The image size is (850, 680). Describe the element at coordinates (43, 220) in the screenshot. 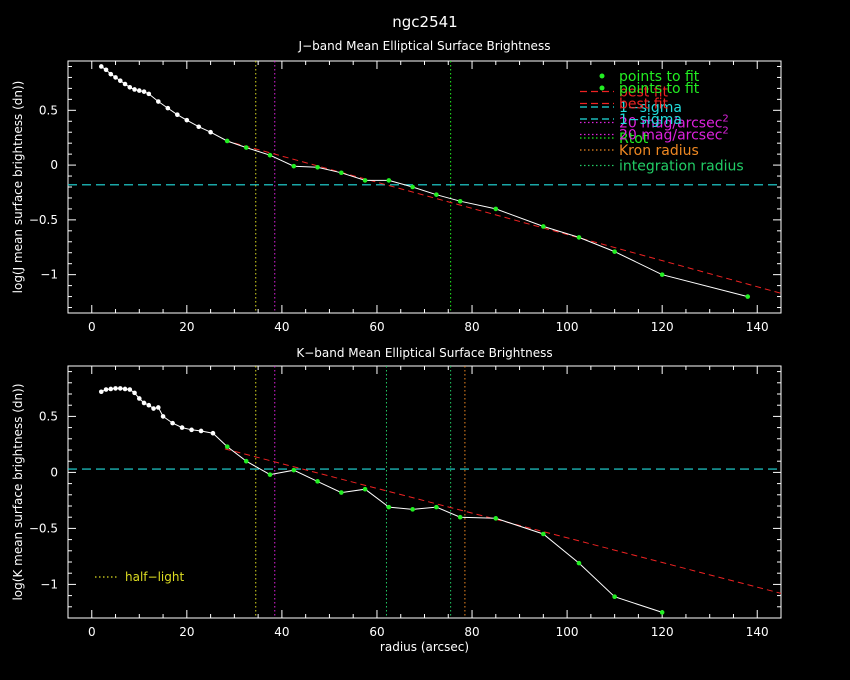

I see `y-tick-label: −0.5` at that location.